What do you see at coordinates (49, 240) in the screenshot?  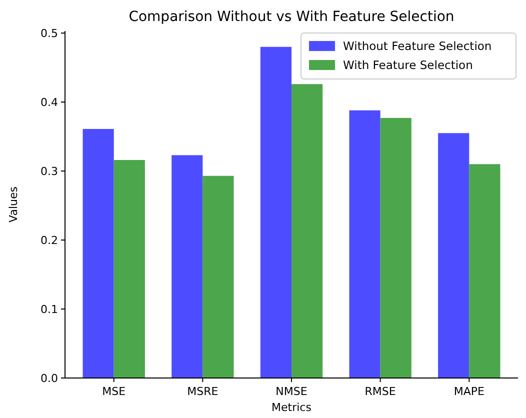 I see `y-tick-label: 0.2` at bounding box center [49, 240].